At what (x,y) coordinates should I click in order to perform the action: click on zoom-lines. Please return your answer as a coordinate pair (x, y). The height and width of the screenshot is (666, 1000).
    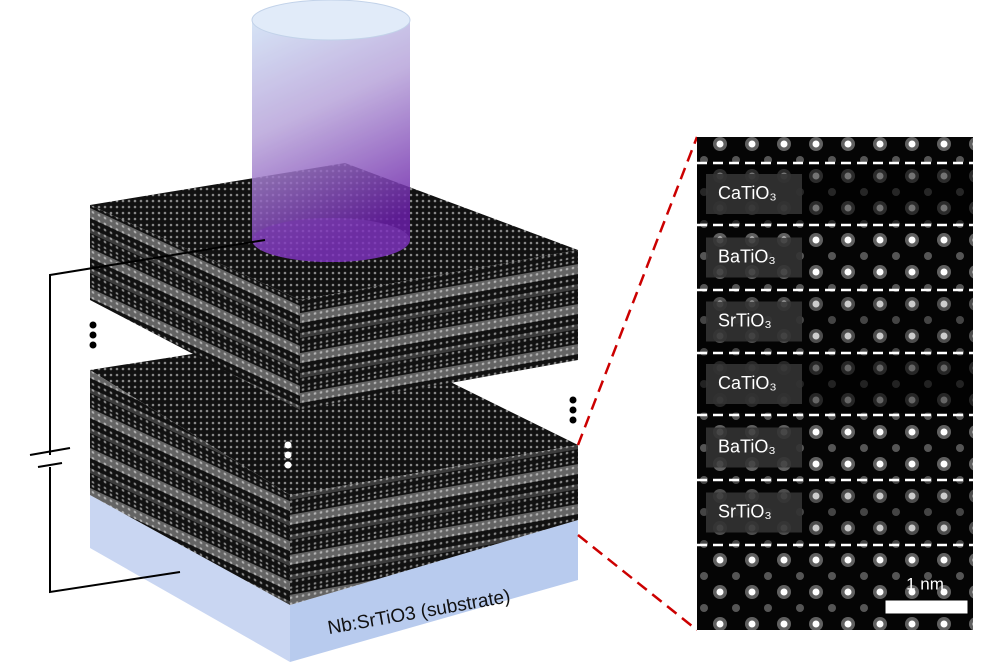
    Looking at the image, I should click on (637, 383).